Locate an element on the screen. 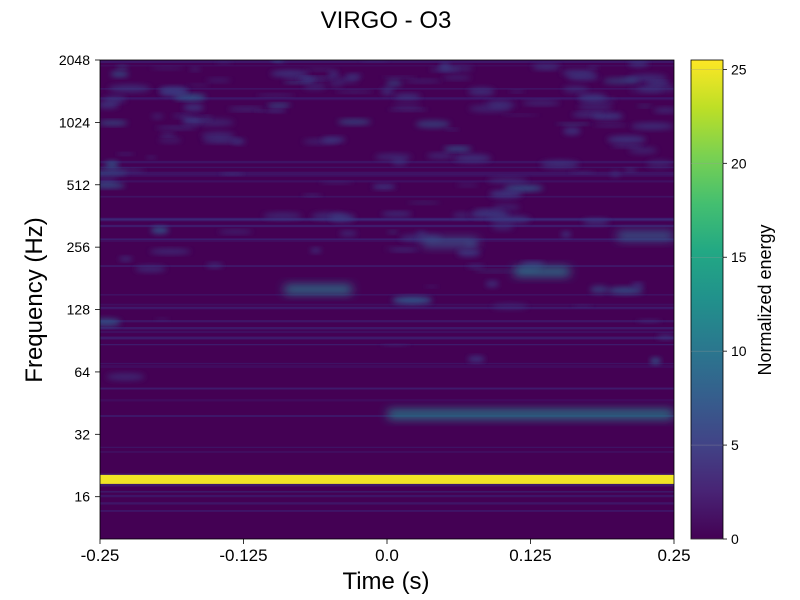  colorbar-label: Normalized energy is located at coordinates (765, 299).